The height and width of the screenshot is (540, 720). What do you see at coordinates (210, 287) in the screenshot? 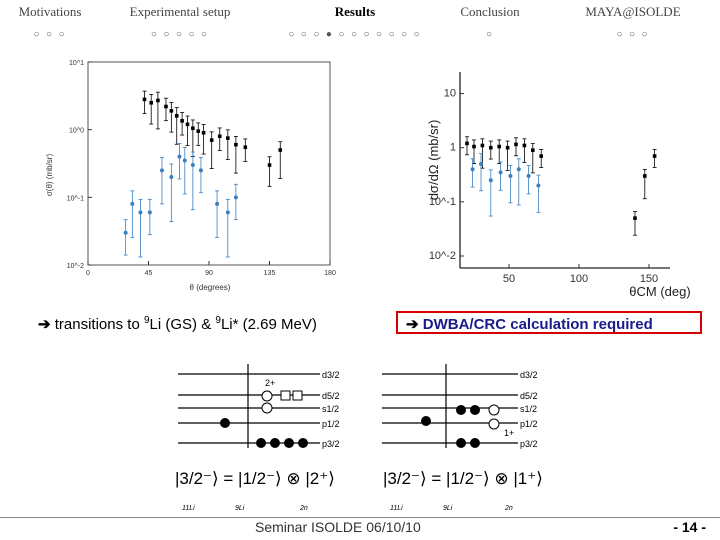
I see `x-axis-label: θ (degrees)` at bounding box center [210, 287].